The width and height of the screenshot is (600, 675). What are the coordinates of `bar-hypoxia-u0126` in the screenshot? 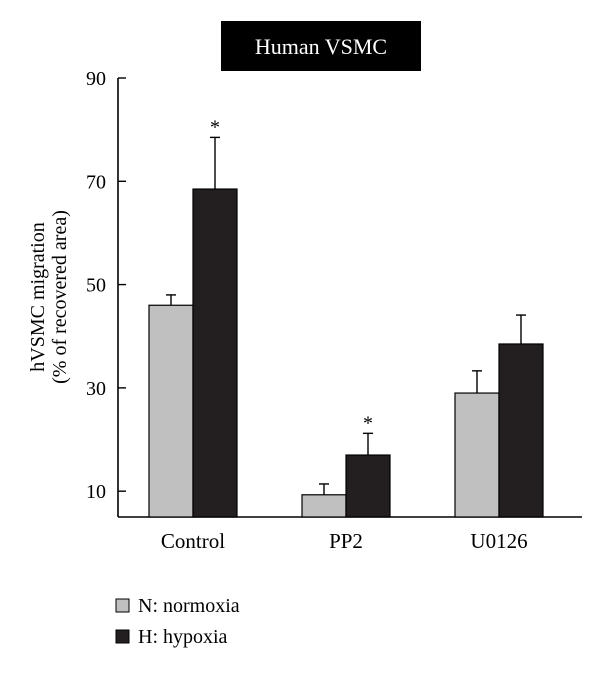 It's located at (521, 430).